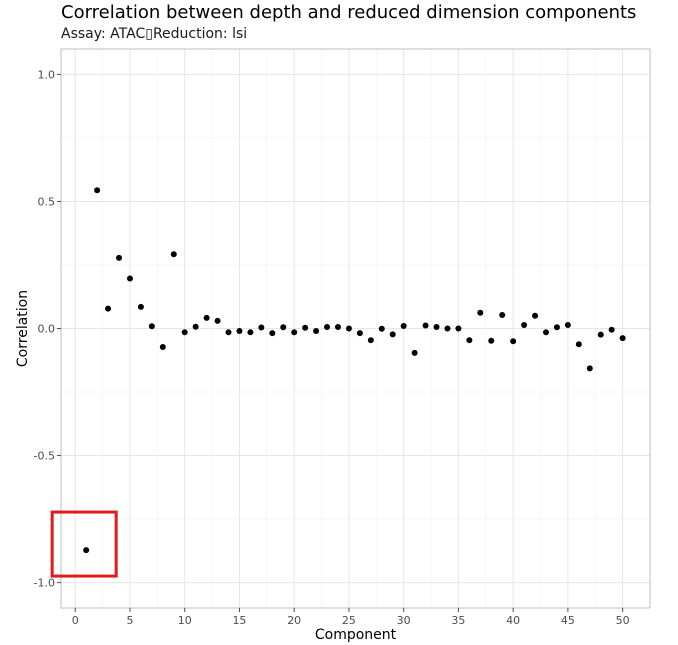 This screenshot has width=678, height=645. Describe the element at coordinates (239, 620) in the screenshot. I see `x-tick-label: 15` at that location.